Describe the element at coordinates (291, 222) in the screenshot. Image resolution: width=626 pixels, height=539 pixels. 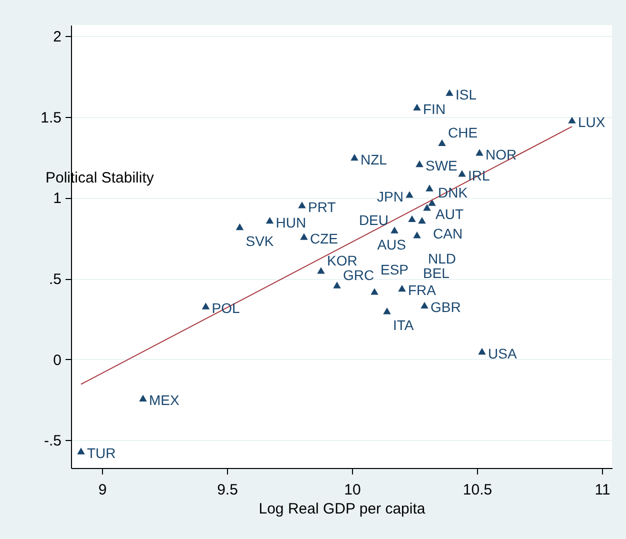
I see `annotation: HUN` at that location.